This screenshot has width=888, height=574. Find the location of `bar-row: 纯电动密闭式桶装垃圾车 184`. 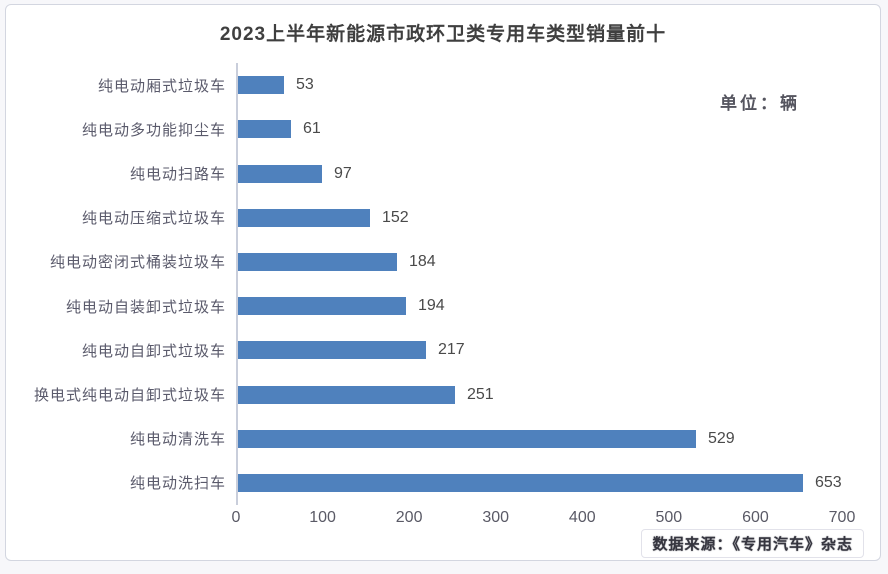

bar-row: 纯电动密闭式桶装垃圾车 184 is located at coordinates (431, 262).